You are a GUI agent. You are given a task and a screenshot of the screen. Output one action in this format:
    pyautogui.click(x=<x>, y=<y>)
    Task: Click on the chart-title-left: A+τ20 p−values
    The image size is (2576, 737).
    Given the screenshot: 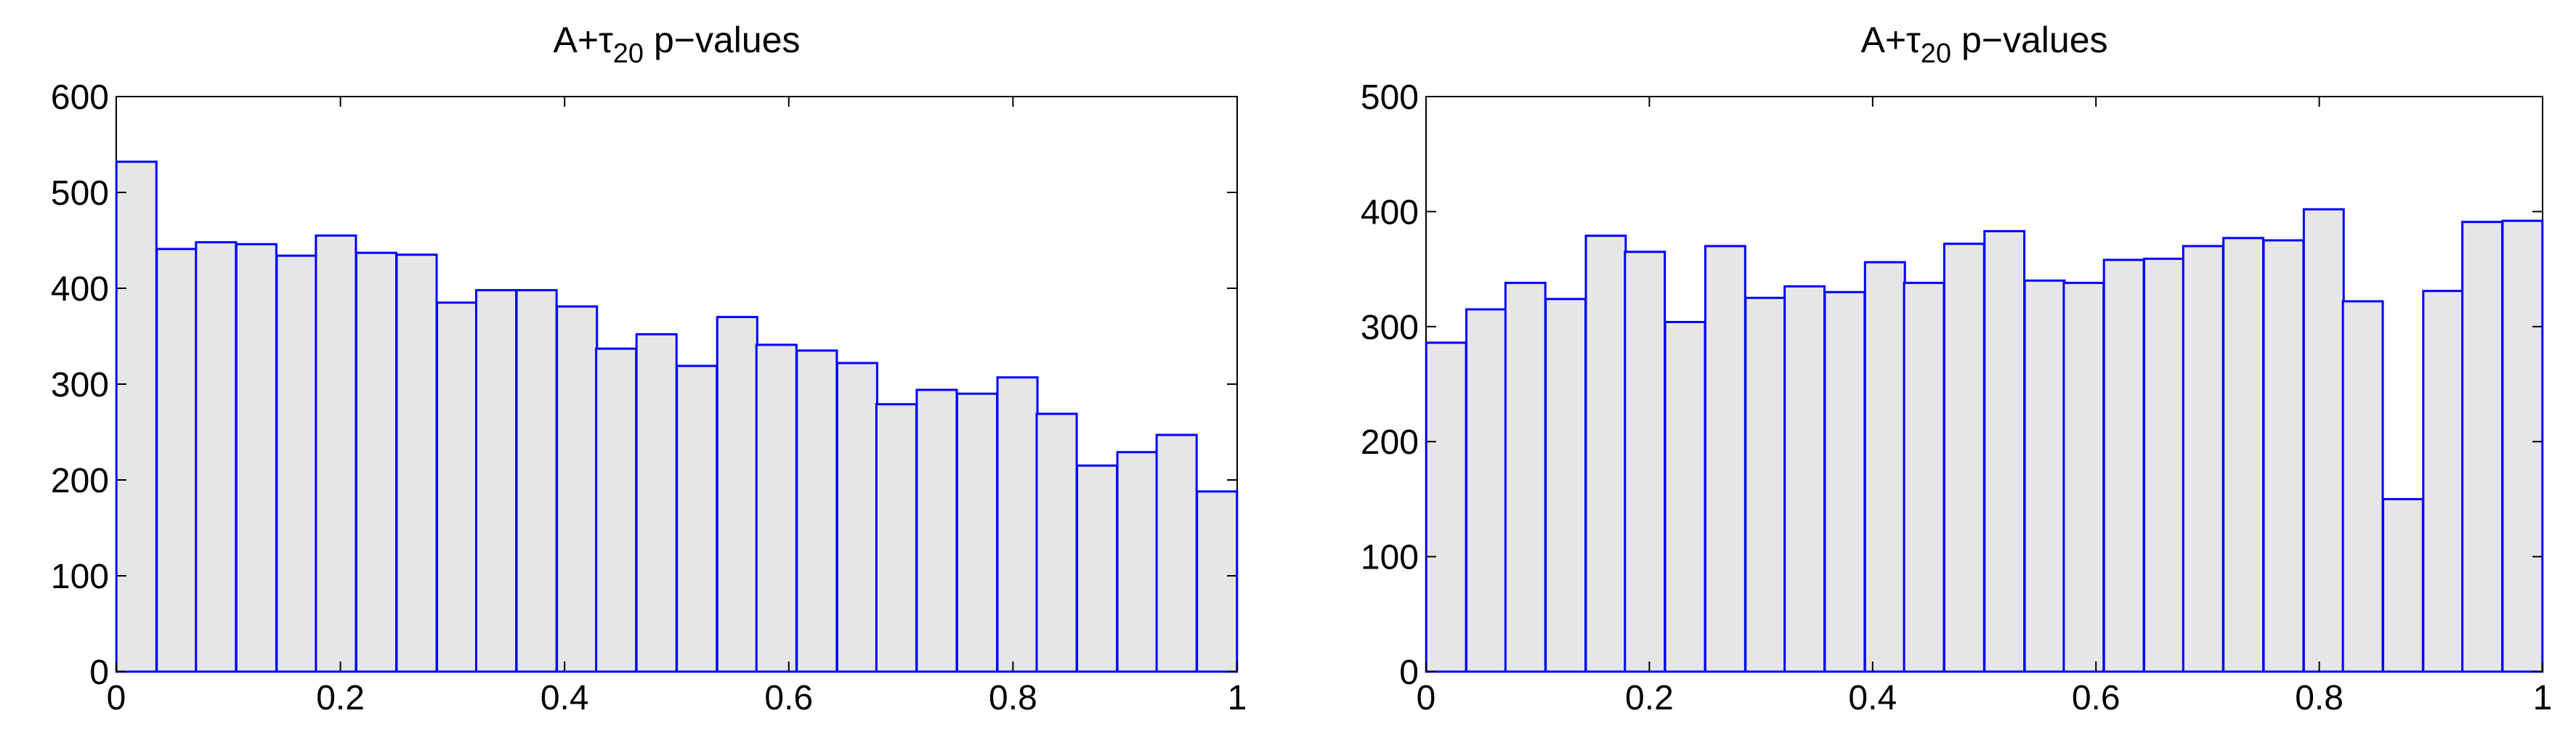 What is the action you would take?
    pyautogui.click(x=676, y=44)
    